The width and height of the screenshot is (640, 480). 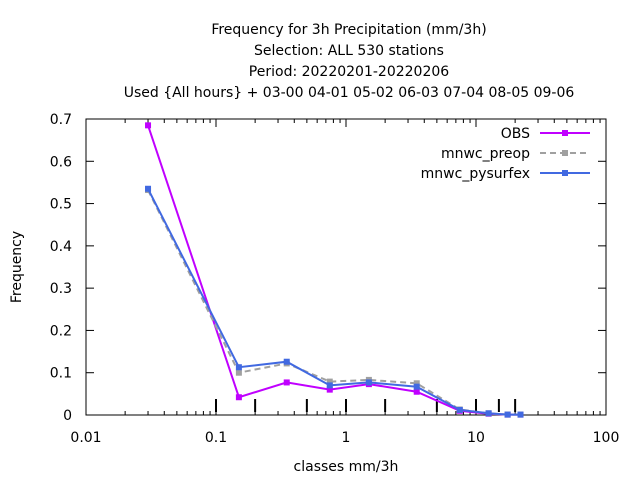 I want to click on y-tick-label: 0.2, so click(x=61, y=331).